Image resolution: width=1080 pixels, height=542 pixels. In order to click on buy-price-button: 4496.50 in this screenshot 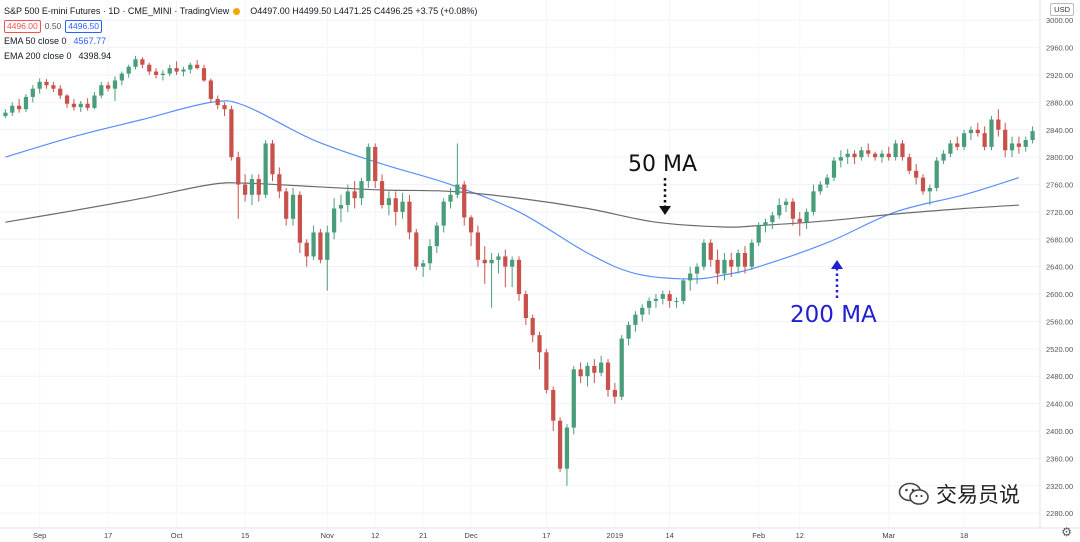, I will do `click(84, 26)`.